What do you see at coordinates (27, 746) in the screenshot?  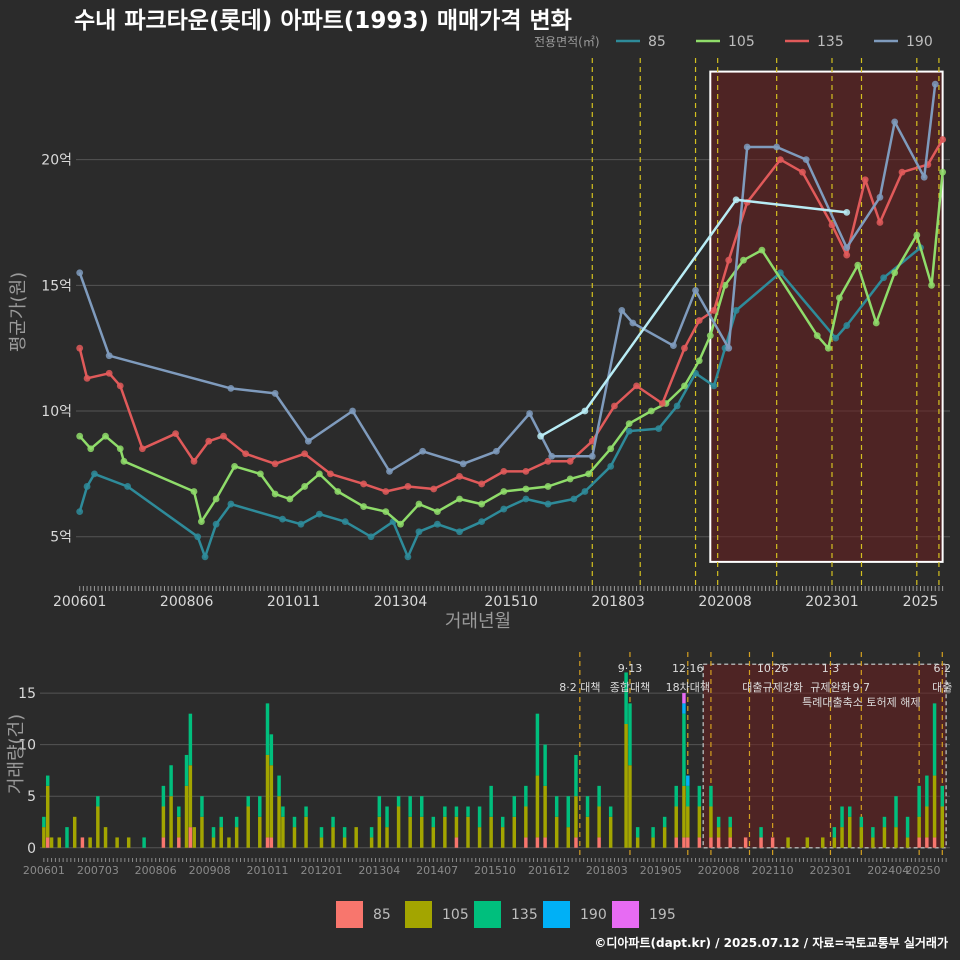 I see `volume-y-tick-label: 10` at bounding box center [27, 746].